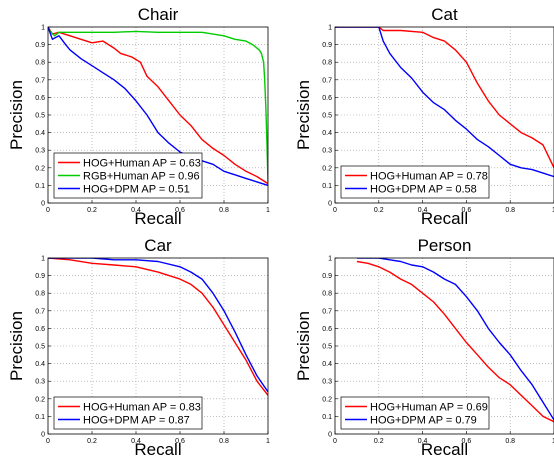  What do you see at coordinates (423, 190) in the screenshot?
I see `chart-cat-legend-label: HOG+DPM AP = 0.58` at bounding box center [423, 190].